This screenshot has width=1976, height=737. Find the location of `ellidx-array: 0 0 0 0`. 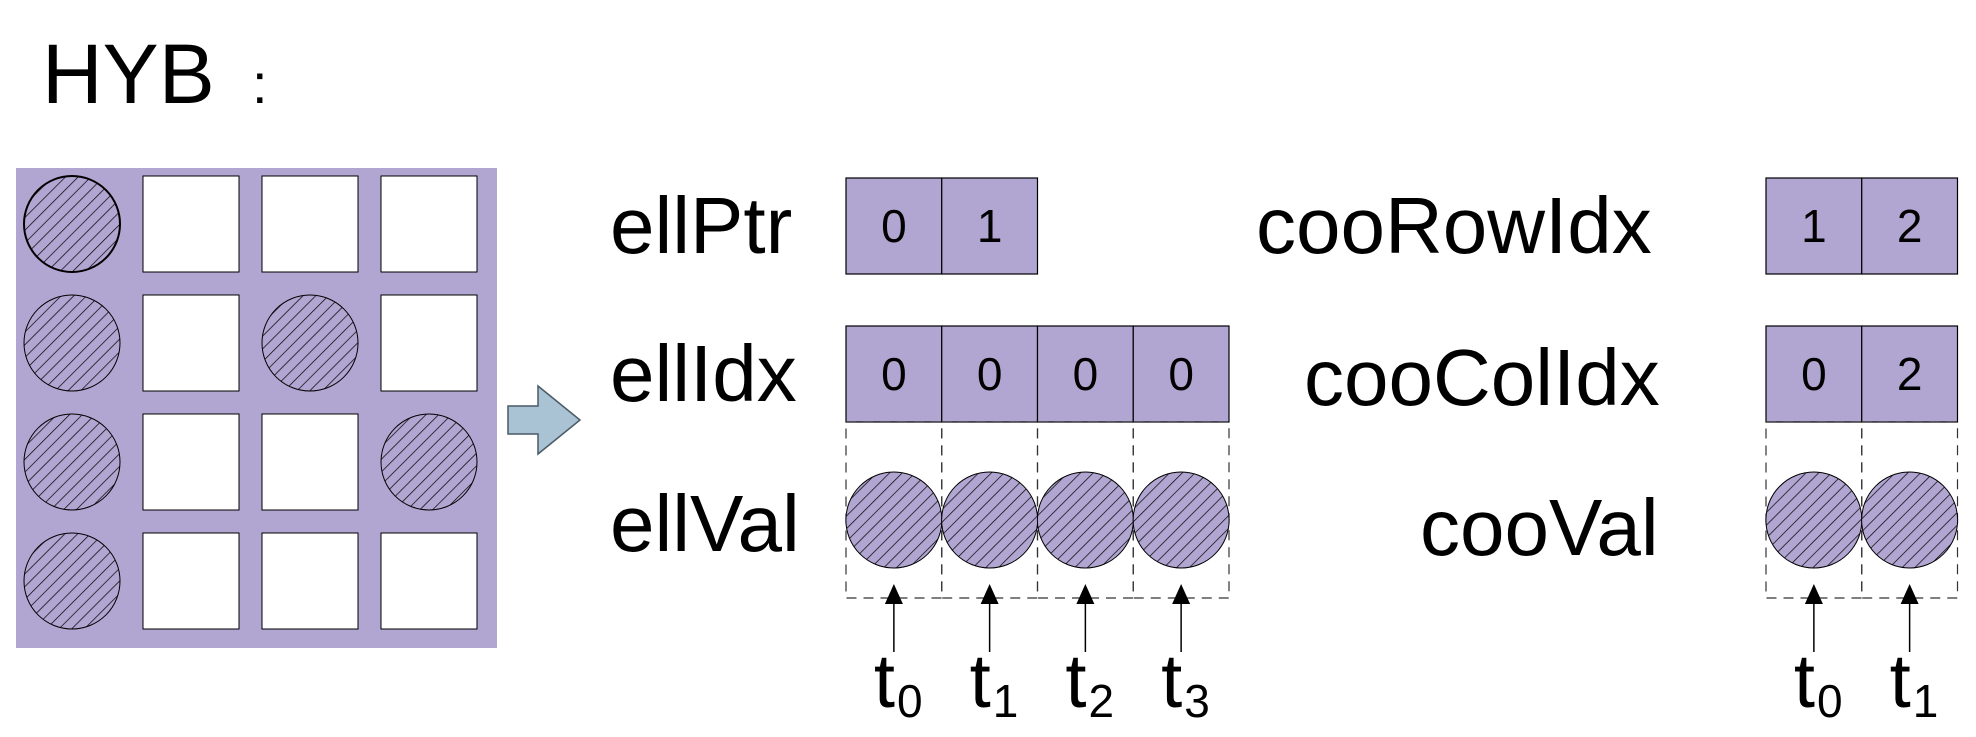

ellidx-array: 0 0 0 0 is located at coordinates (1037, 374).